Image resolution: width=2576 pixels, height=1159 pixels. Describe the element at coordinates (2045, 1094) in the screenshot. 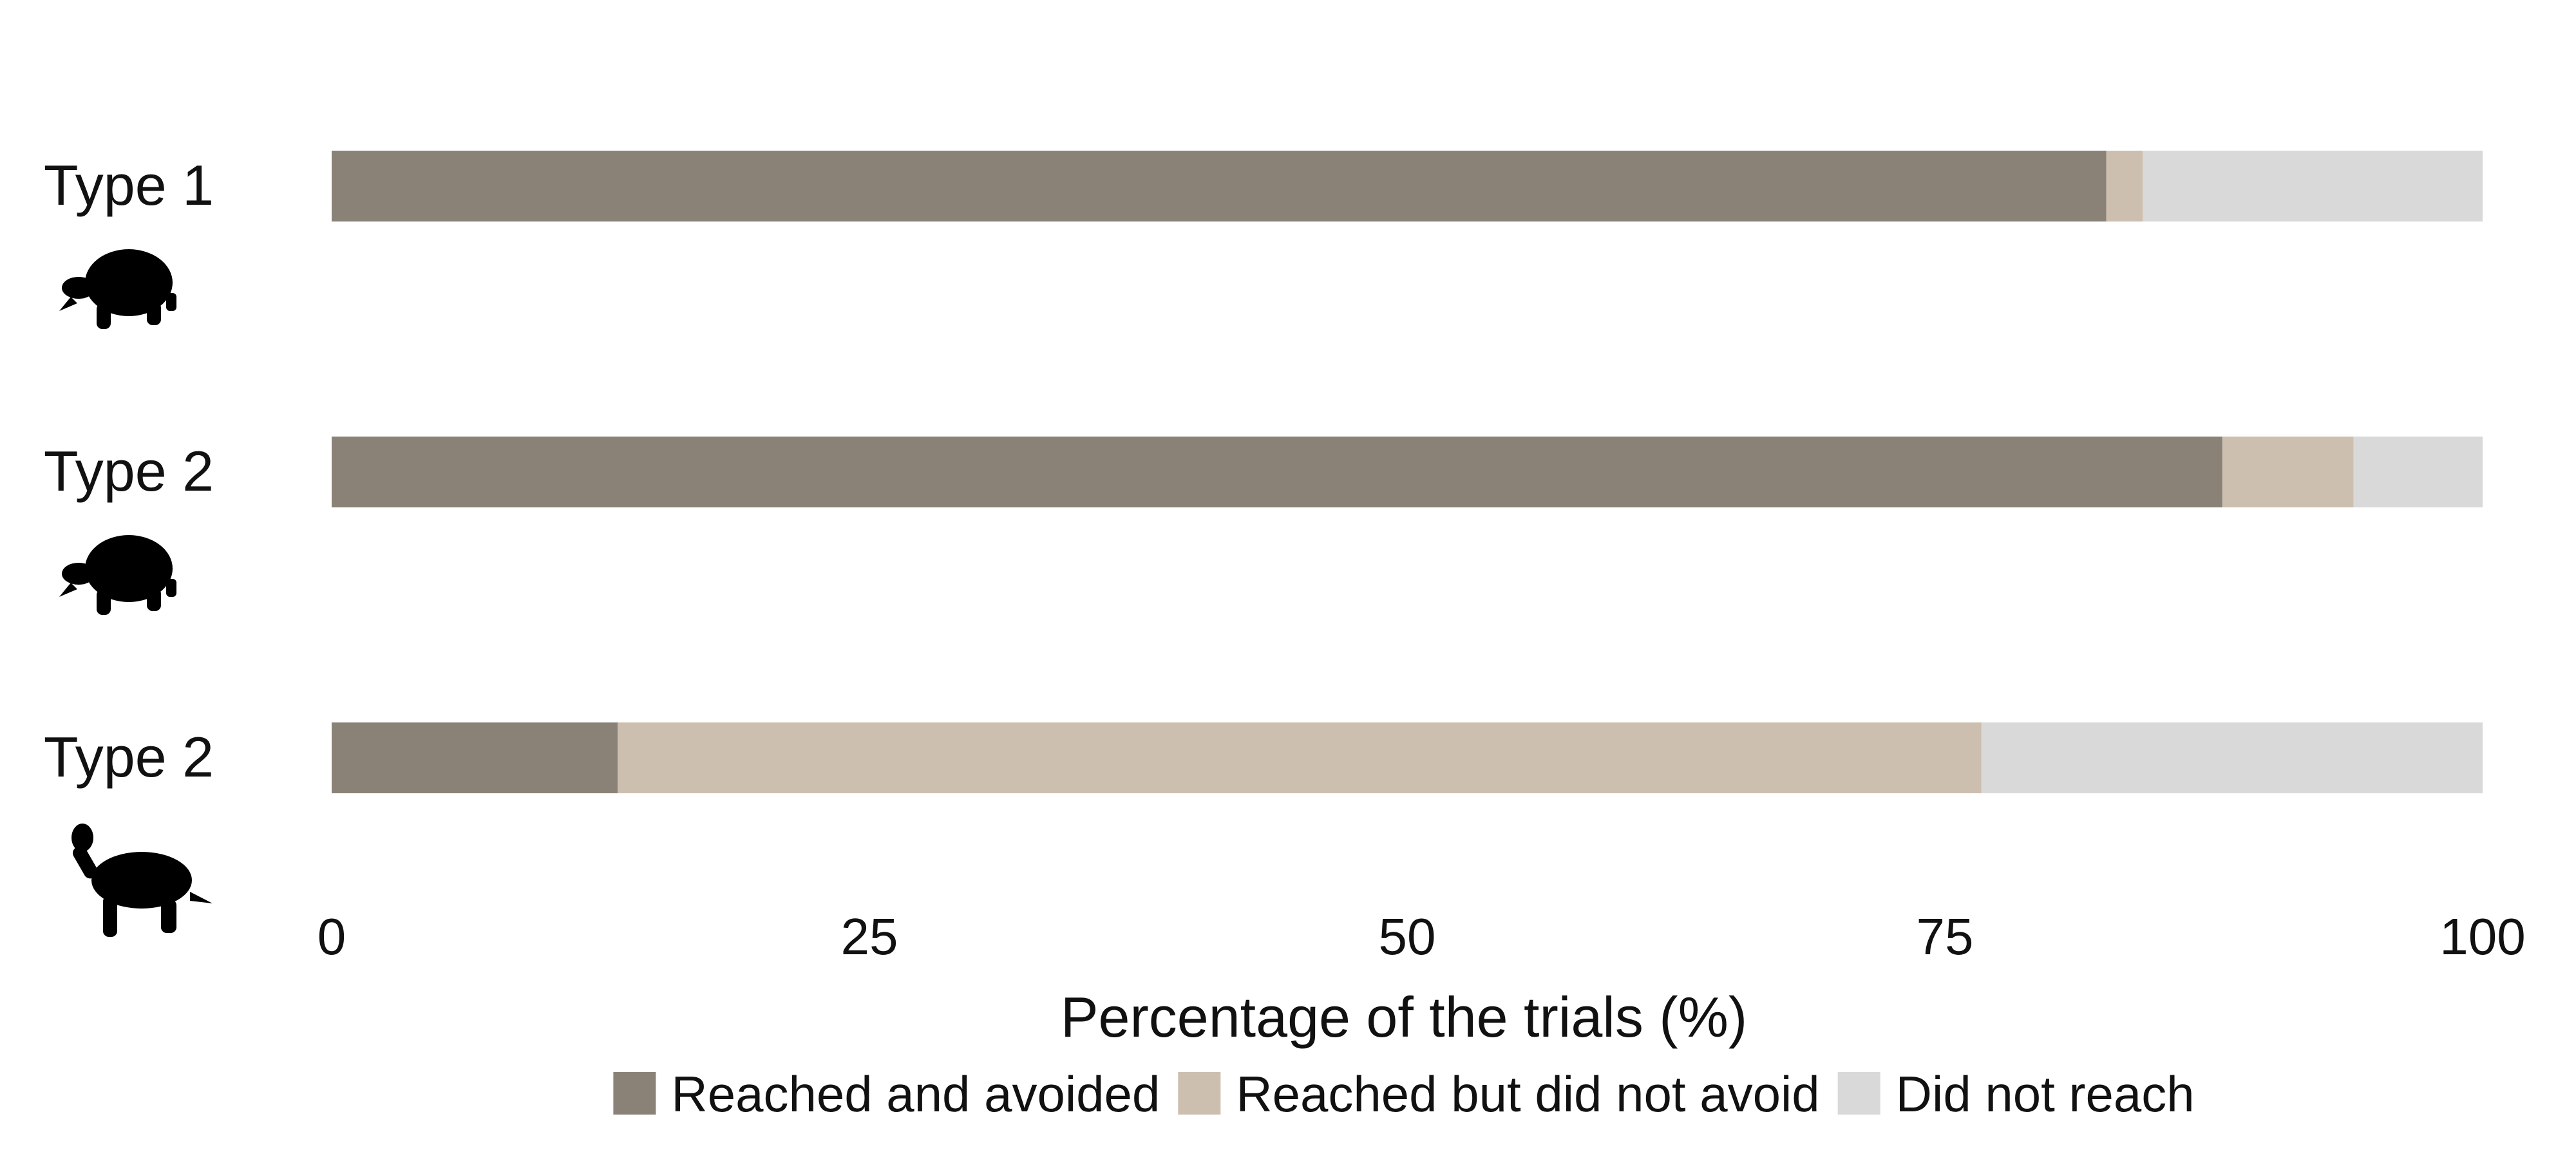

I see `legend-label-3: Did not reach` at that location.